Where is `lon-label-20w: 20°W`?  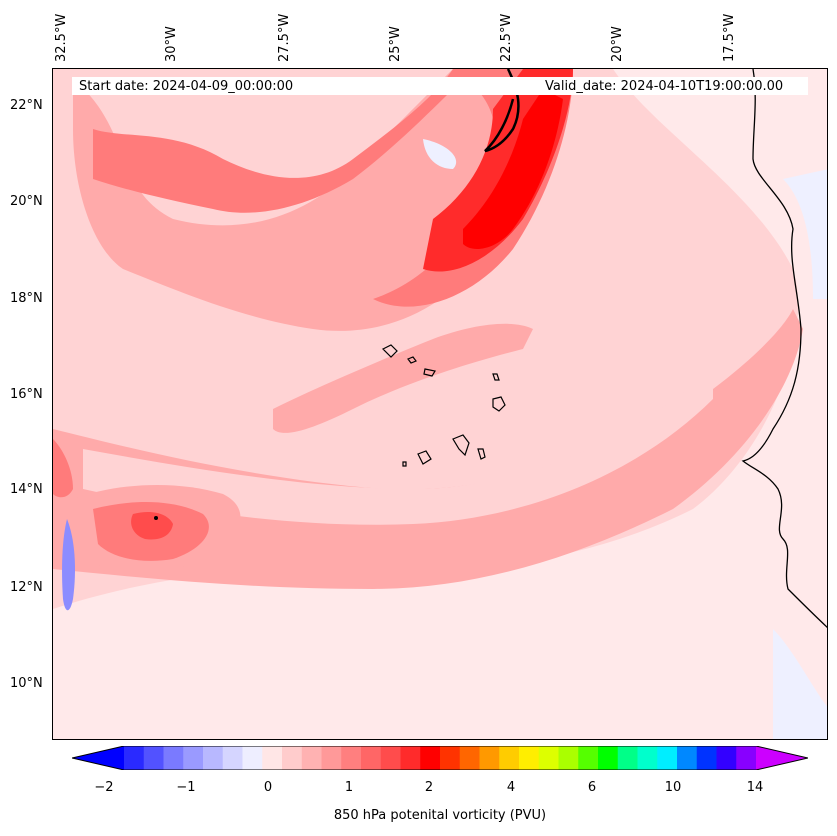 lon-label-20w: 20°W is located at coordinates (617, 44).